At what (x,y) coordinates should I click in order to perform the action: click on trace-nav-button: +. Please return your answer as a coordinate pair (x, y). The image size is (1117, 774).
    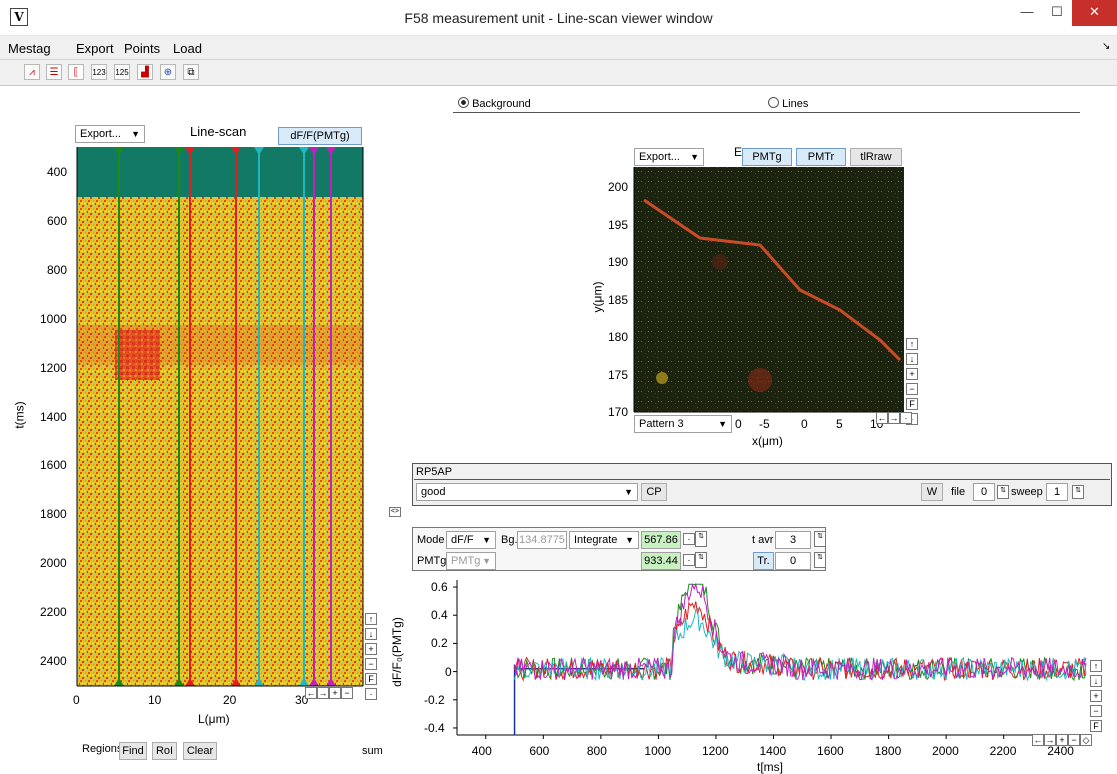
    Looking at the image, I should click on (1062, 740).